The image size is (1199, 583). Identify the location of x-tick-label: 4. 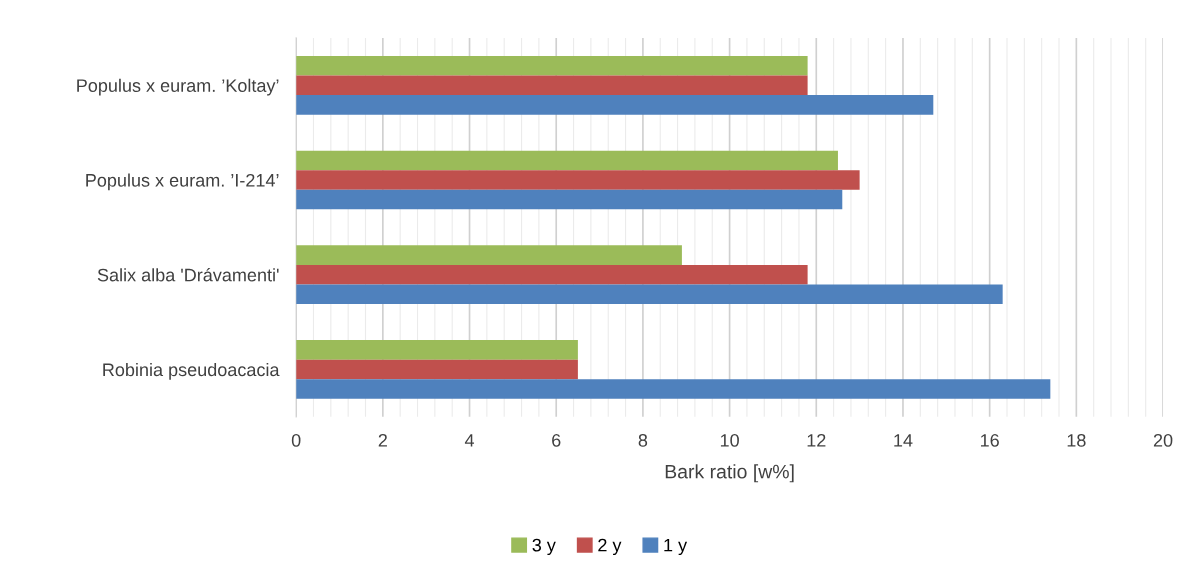
(469, 440).